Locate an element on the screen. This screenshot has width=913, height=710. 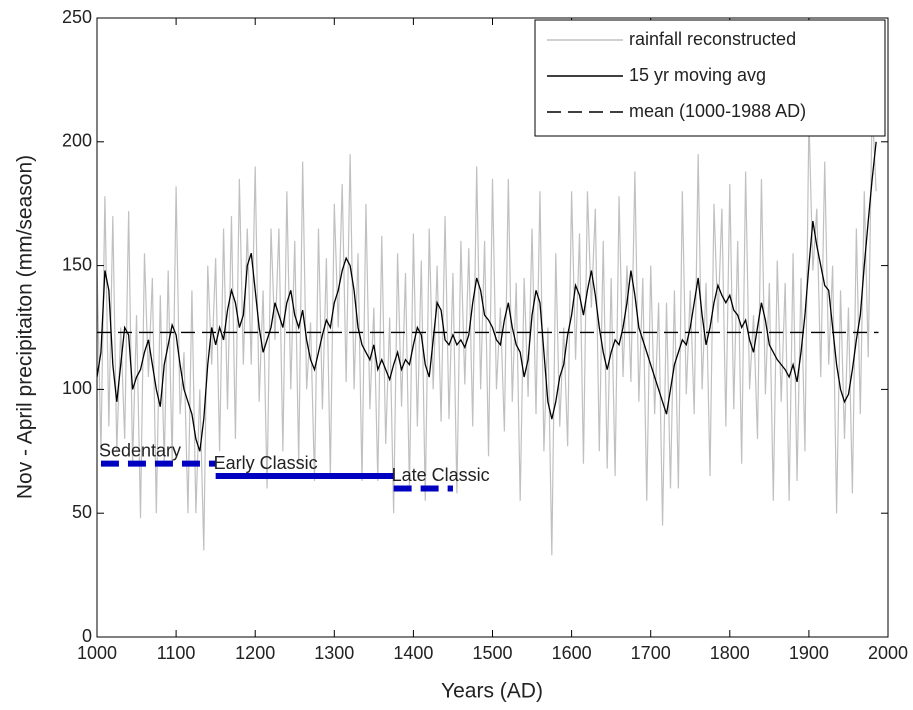
x-axis-label: Years (AD) is located at coordinates (492, 691).